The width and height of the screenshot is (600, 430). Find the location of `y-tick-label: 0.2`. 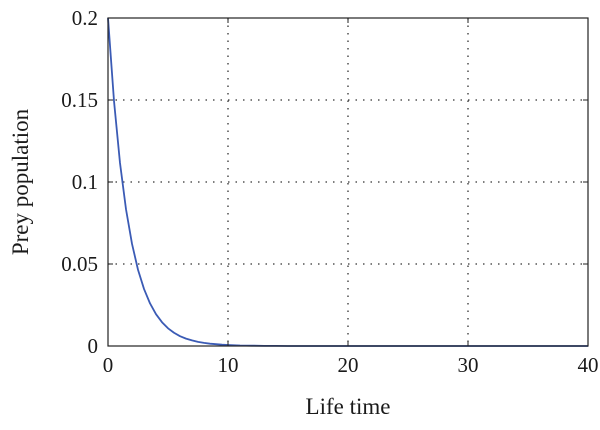

y-tick-label: 0.2 is located at coordinates (85, 18).